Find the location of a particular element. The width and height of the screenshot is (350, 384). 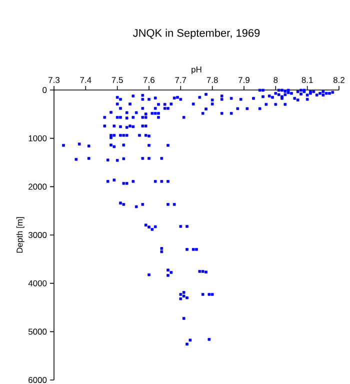

y-tick-label: 6000 is located at coordinates (37, 380).